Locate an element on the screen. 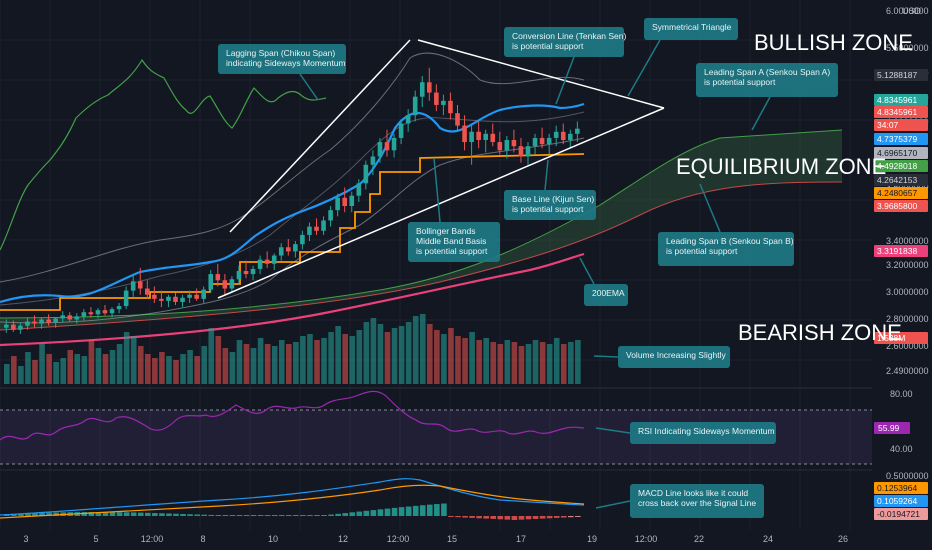  triangle-top-line is located at coordinates (541, 74).